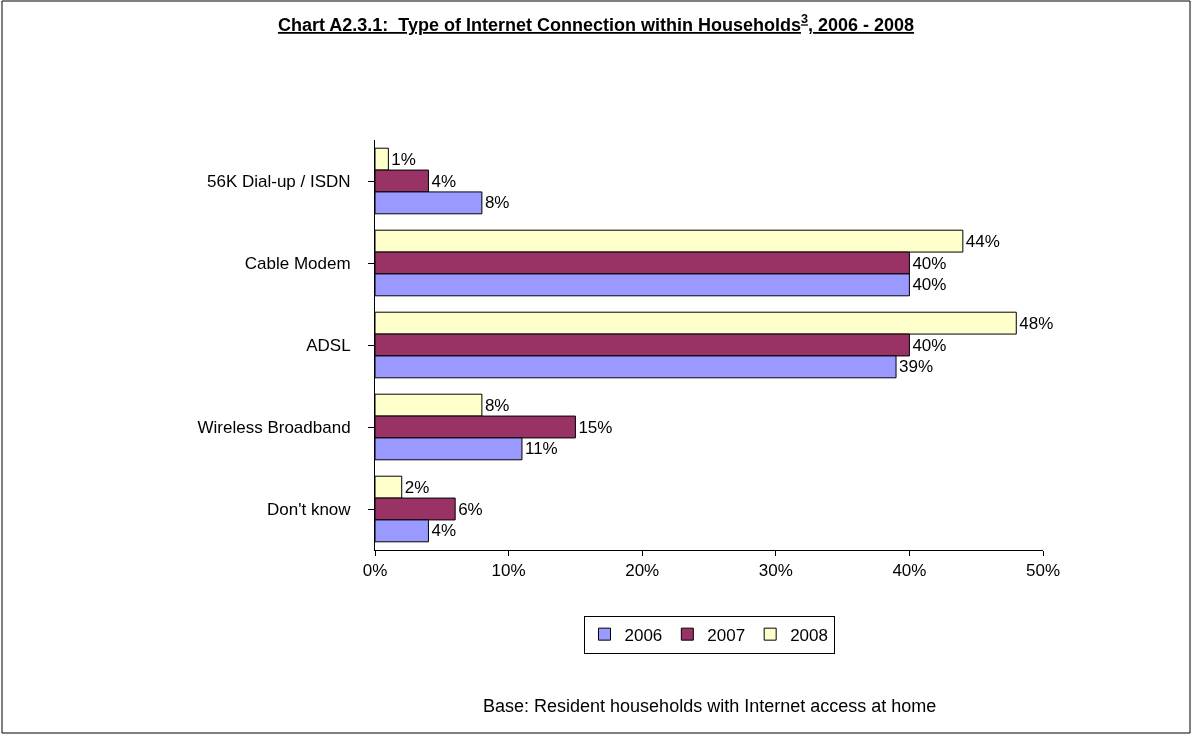 The width and height of the screenshot is (1192, 735). What do you see at coordinates (297, 263) in the screenshot?
I see `y-tick-label: Cable Modem` at bounding box center [297, 263].